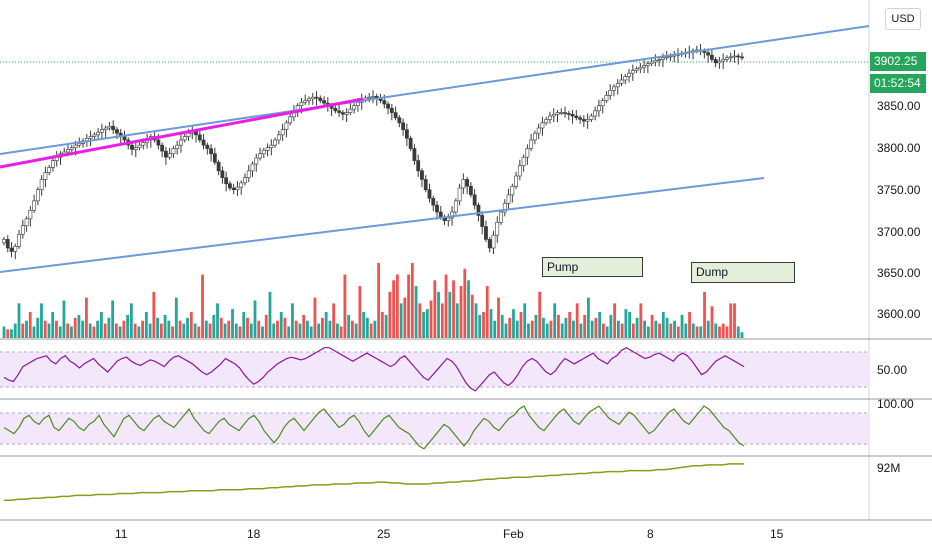 This screenshot has width=932, height=550. Describe the element at coordinates (903, 19) in the screenshot. I see `currency-button: USD` at that location.